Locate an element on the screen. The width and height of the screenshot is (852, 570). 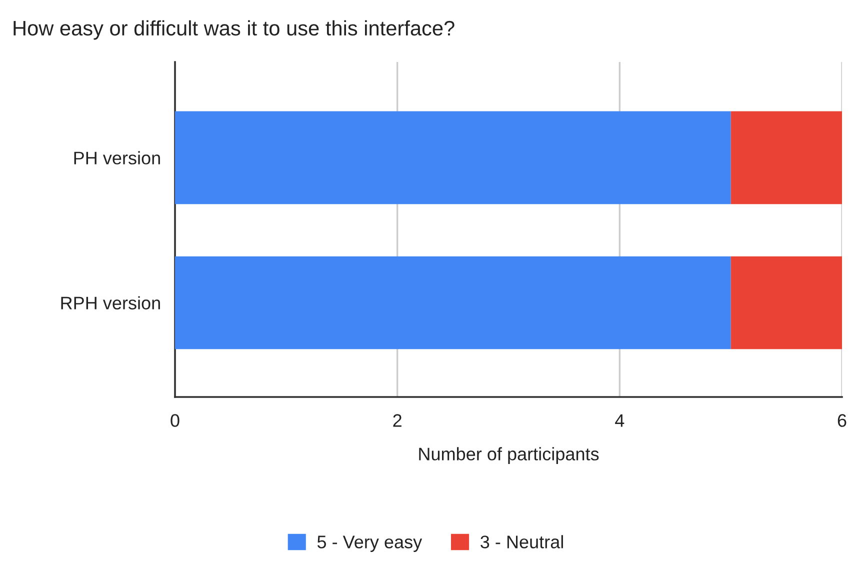
y-tick-label: PH version is located at coordinates (117, 157).